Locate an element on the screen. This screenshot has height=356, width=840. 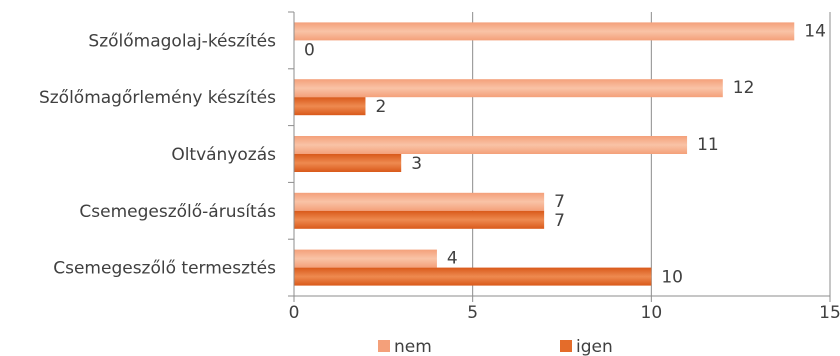
legend-label-nem: nem is located at coordinates (413, 346).